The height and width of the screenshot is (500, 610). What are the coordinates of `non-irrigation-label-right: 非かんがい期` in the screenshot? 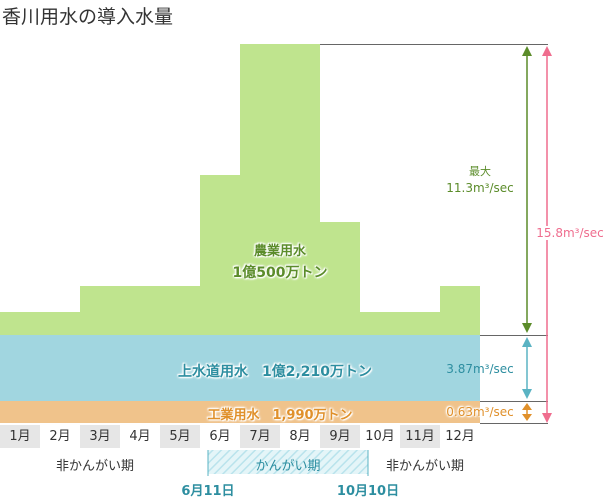 It's located at (424, 466).